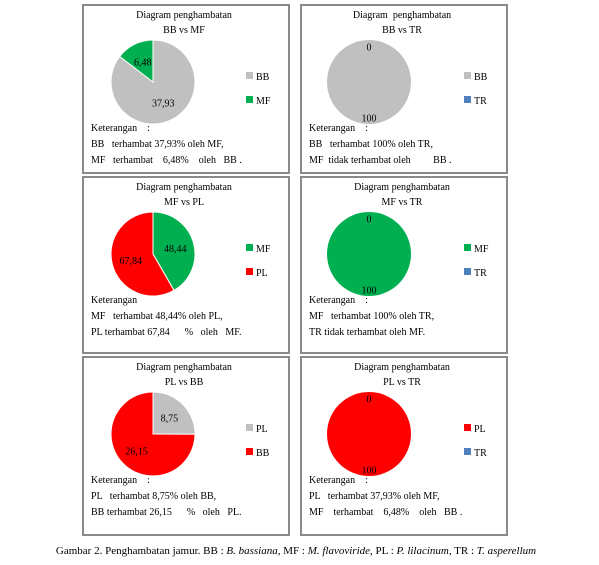 This screenshot has height=565, width=599. I want to click on note: BB terhambat 37,93% oleh MF,, so click(157, 144).